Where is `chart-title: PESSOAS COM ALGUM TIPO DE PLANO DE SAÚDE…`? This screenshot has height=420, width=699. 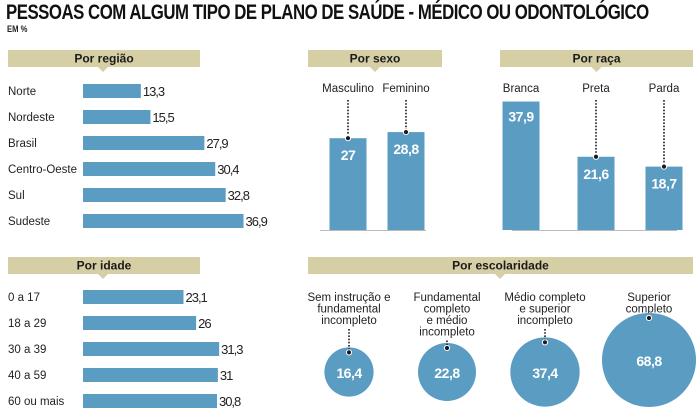
chart-title: PESSOAS COM ALGUM TIPO DE PLANO DE SAÚDE… is located at coordinates (327, 12).